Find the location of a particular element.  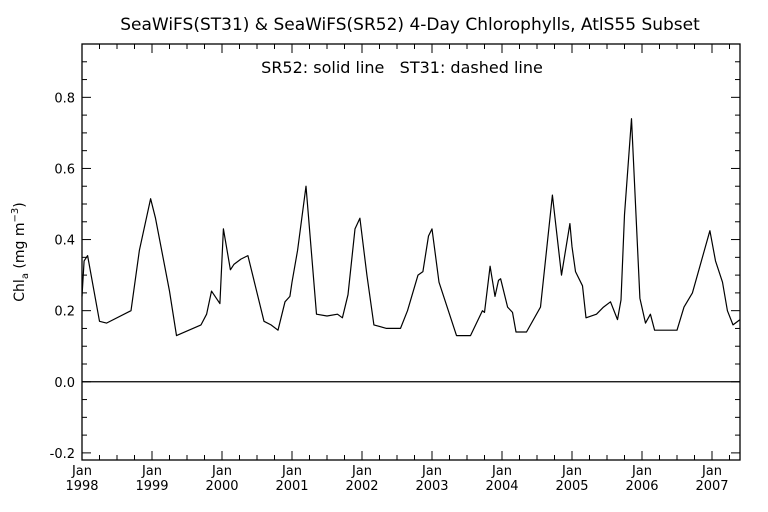

y-tick-label: -0.2 is located at coordinates (62, 454).